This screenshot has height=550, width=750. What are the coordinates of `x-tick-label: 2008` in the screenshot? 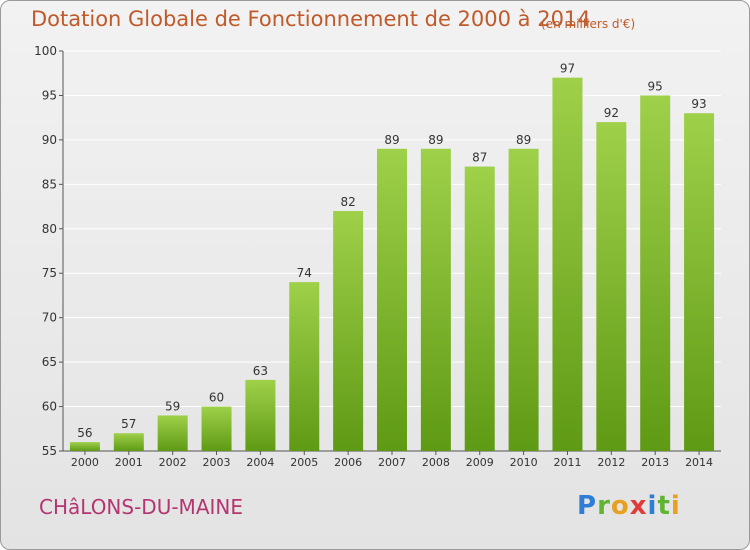 It's located at (436, 462).